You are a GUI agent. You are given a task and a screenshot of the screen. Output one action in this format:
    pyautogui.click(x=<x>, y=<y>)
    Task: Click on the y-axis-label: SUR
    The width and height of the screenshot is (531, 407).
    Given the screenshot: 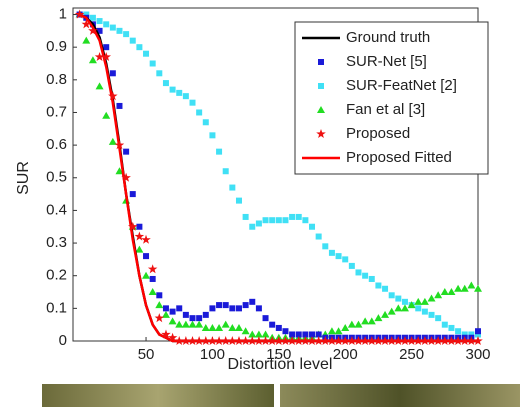 What is the action you would take?
    pyautogui.click(x=23, y=178)
    